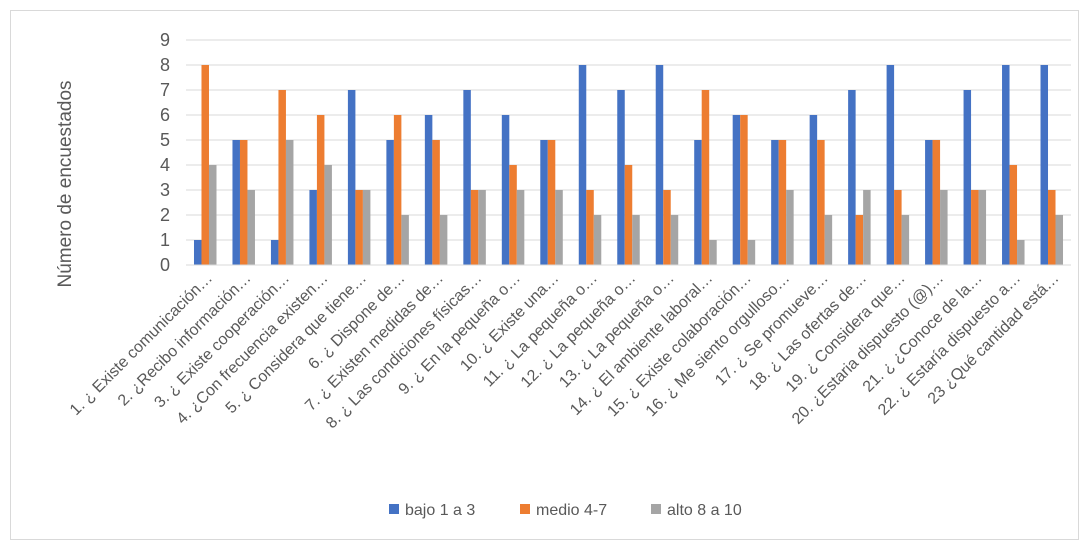 The width and height of the screenshot is (1091, 552). What do you see at coordinates (165, 90) in the screenshot?
I see `y-tick-label: 7` at bounding box center [165, 90].